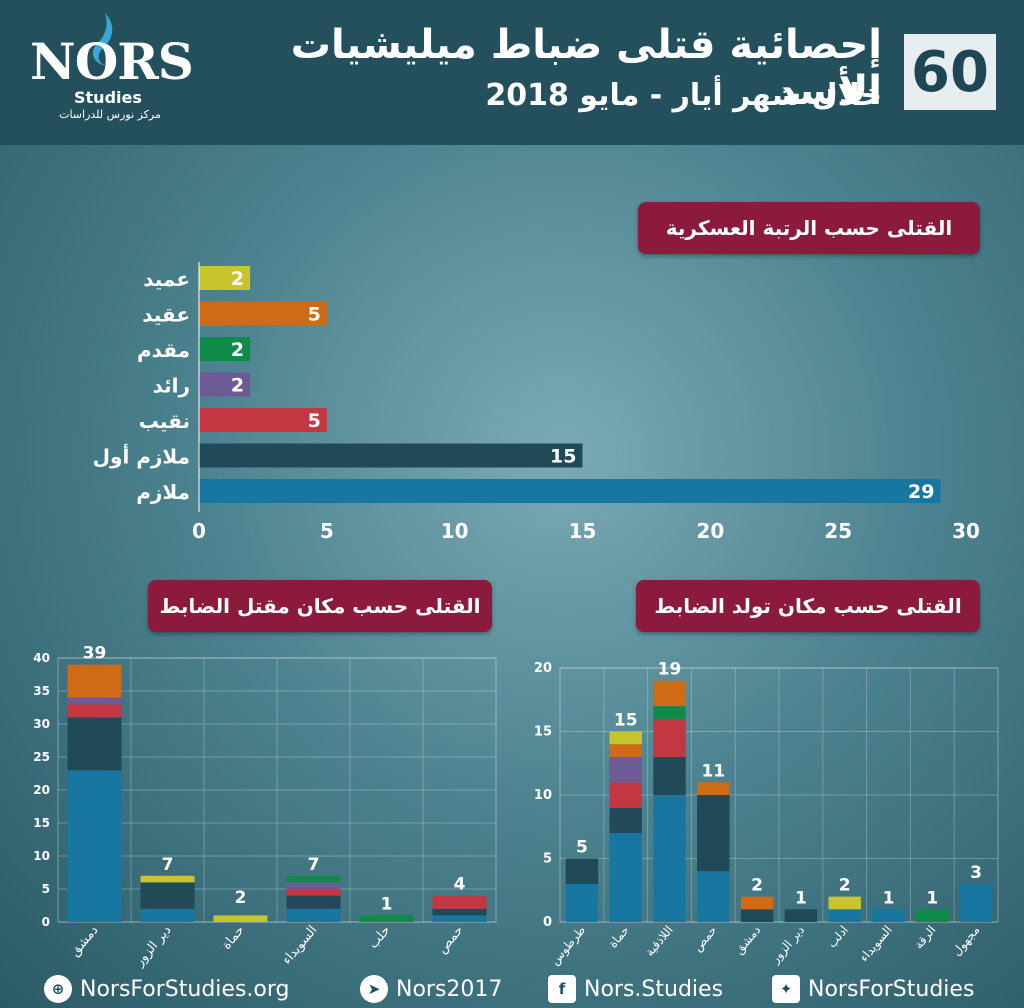 This screenshot has height=1008, width=1024. I want to click on rank-x-tick-label: 0, so click(199, 531).